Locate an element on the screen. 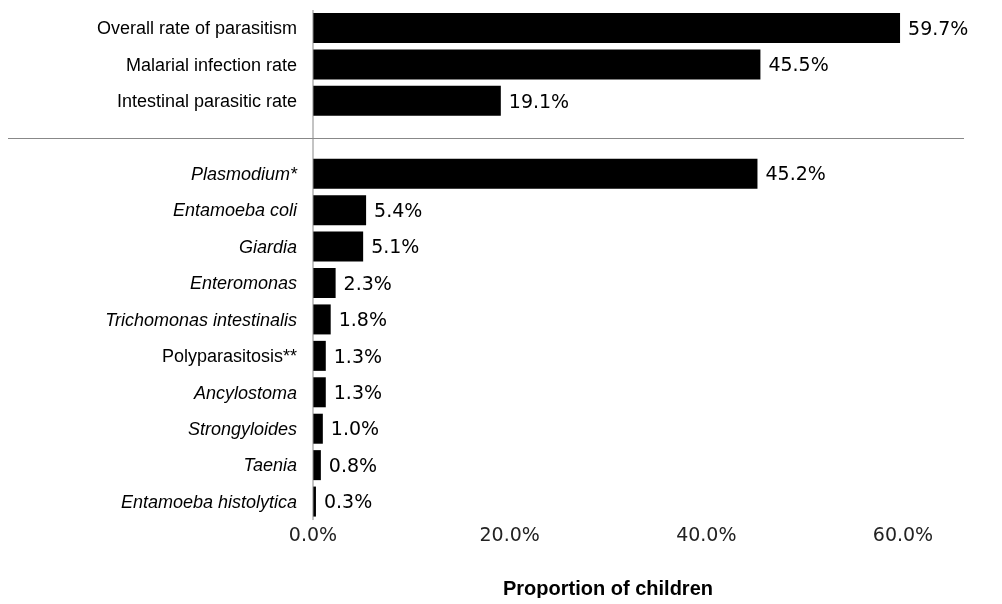 This screenshot has width=1002, height=604. data-label: 0.8% is located at coordinates (353, 464).